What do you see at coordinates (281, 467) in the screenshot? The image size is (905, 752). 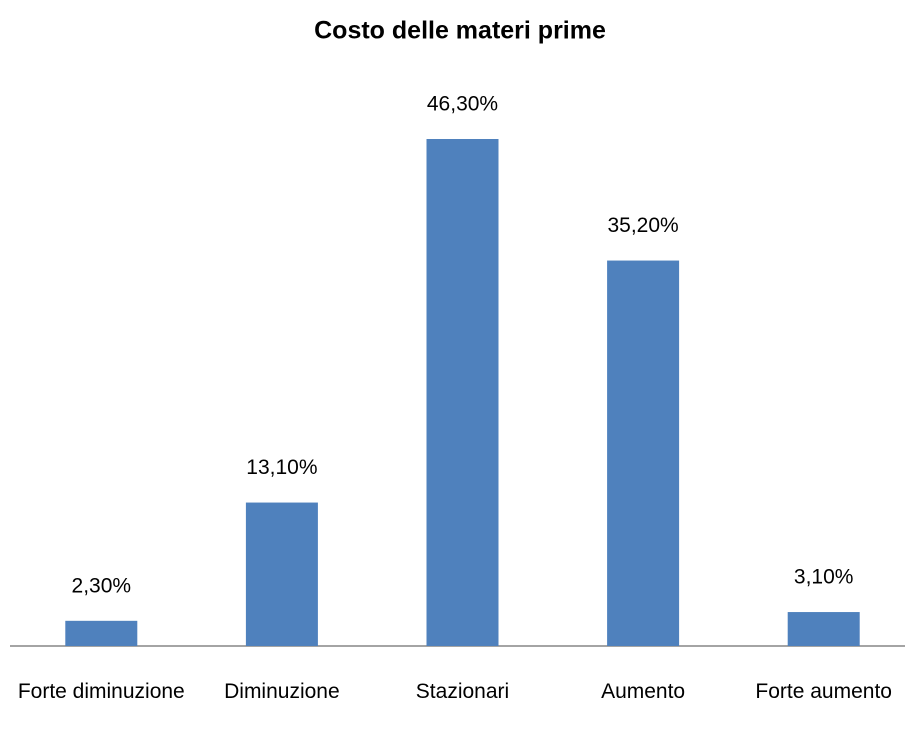 I see `value-label: 13,10%` at bounding box center [281, 467].